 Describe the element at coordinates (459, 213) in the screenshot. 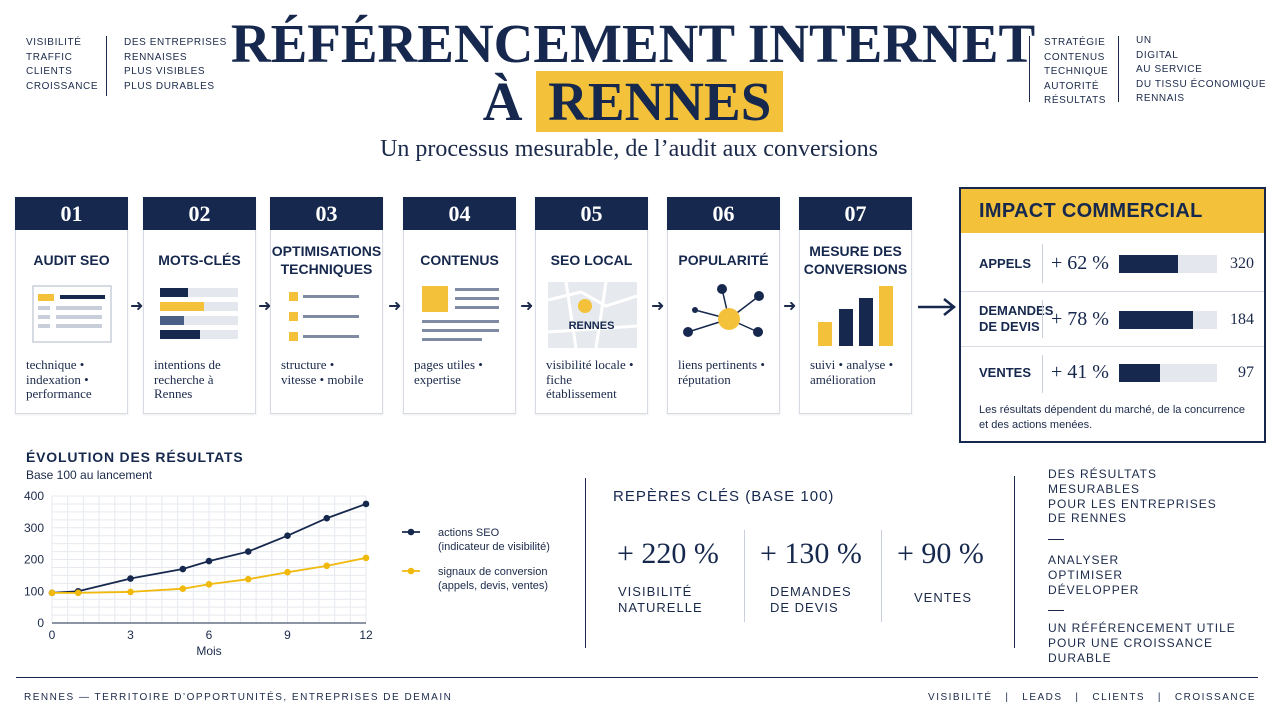

I see `step-number: 04` at that location.